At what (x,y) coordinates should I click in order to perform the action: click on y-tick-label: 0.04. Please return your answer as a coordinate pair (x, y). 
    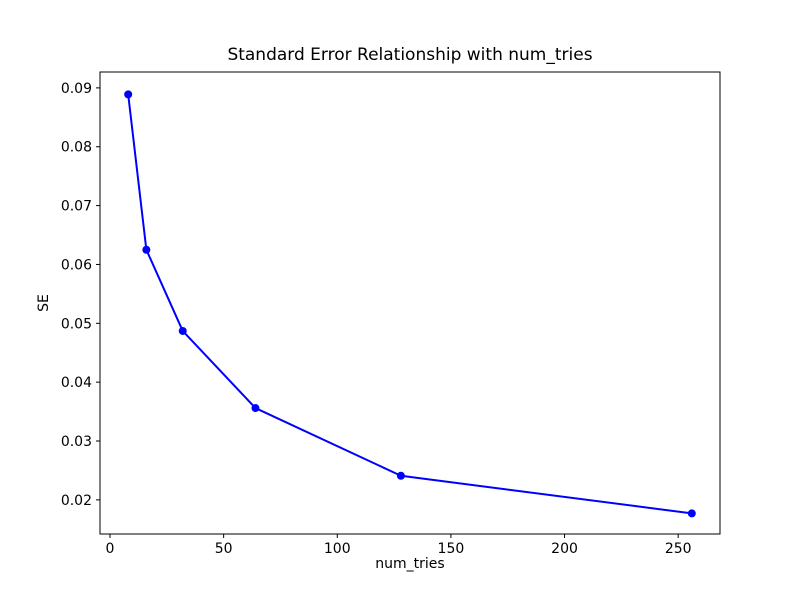
    Looking at the image, I should click on (76, 383).